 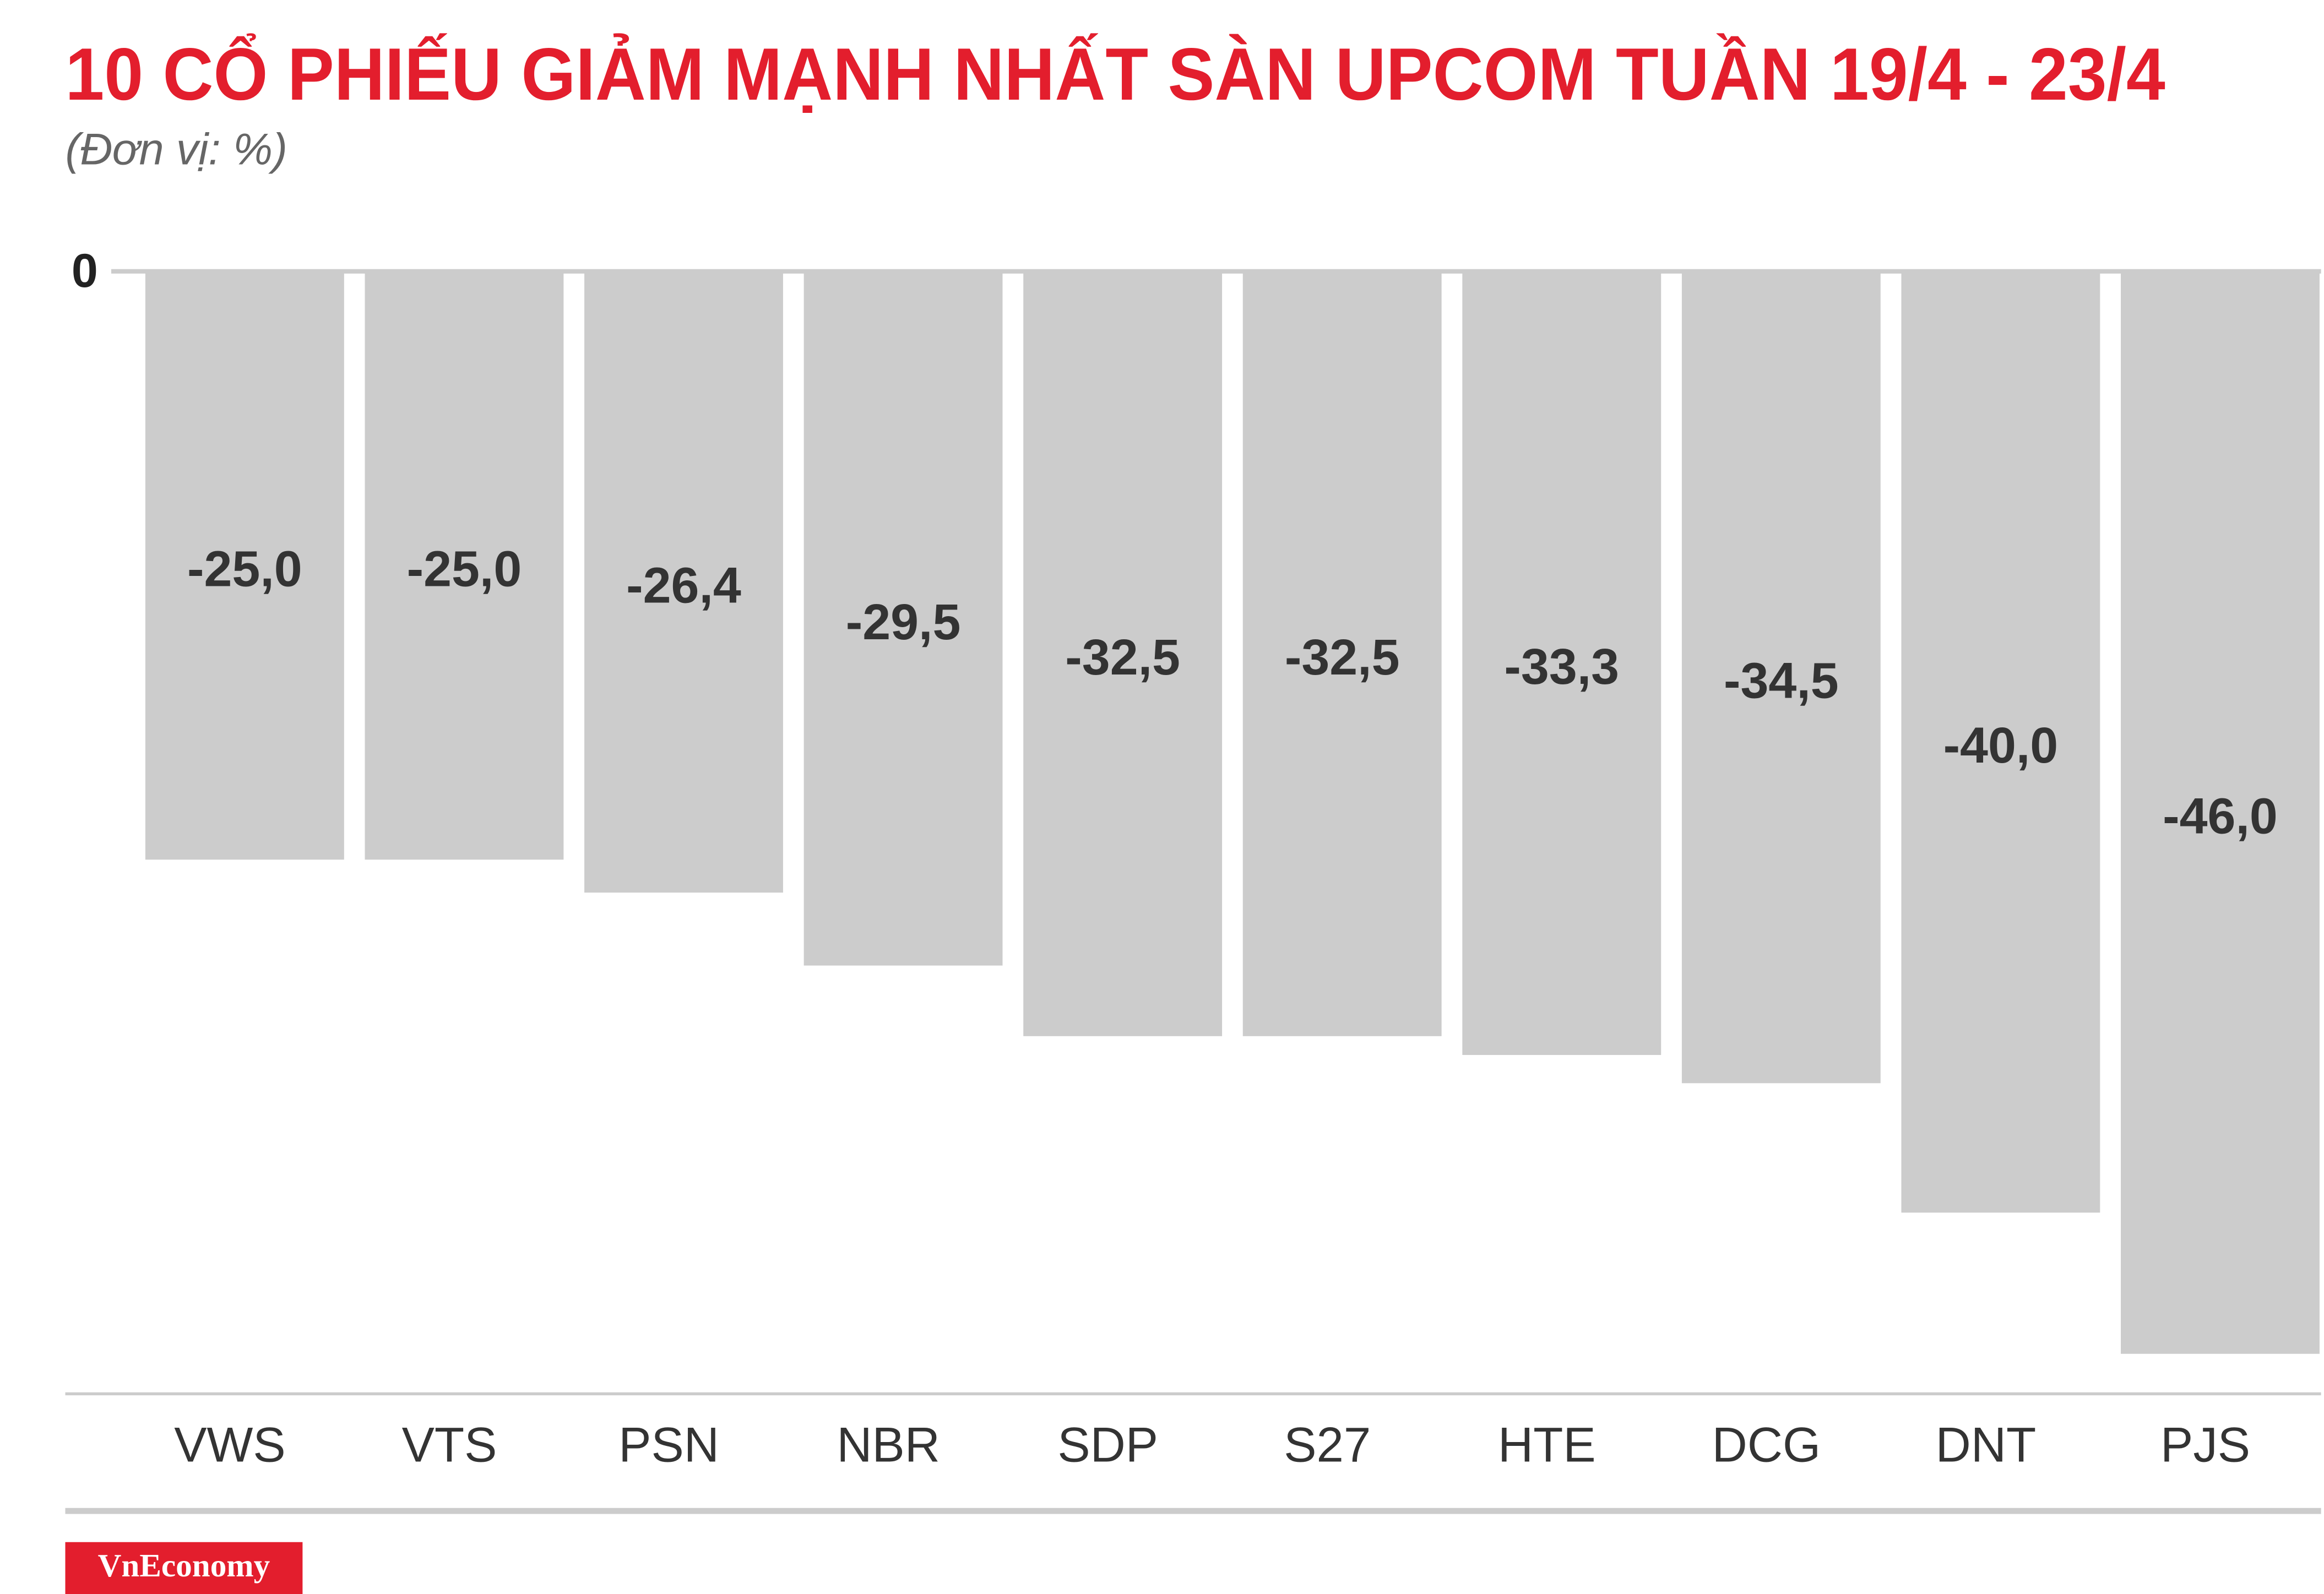 What do you see at coordinates (176, 150) in the screenshot?
I see `chart-subtitle: (Đơn vị: %)` at bounding box center [176, 150].